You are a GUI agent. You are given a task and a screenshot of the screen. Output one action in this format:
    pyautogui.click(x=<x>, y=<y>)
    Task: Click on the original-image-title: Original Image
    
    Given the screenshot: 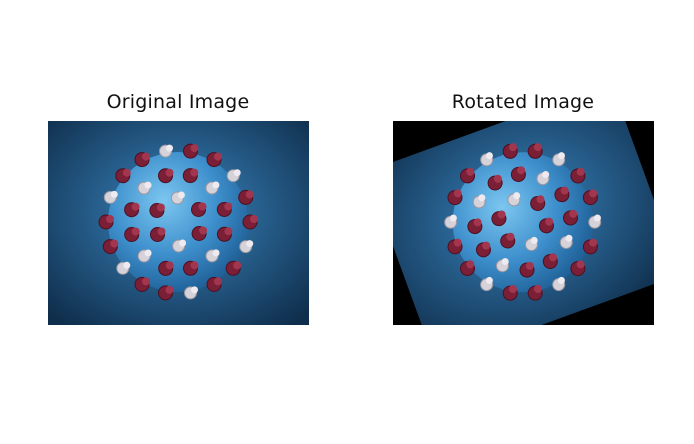 What is the action you would take?
    pyautogui.click(x=178, y=102)
    